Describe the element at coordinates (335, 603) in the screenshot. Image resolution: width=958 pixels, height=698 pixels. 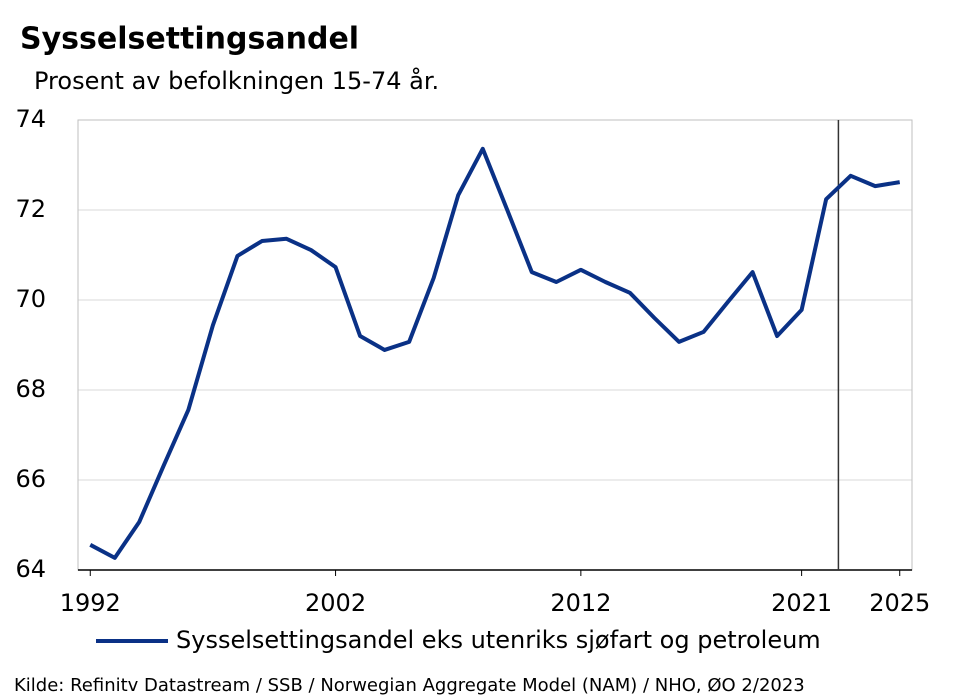
I see `x-tick-label: 2002` at that location.